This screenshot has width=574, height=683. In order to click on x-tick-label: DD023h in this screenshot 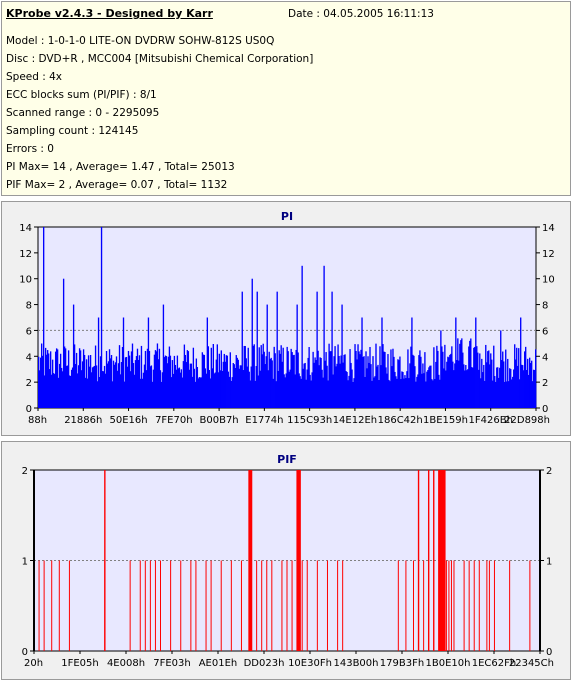, I will do `click(264, 663)`.